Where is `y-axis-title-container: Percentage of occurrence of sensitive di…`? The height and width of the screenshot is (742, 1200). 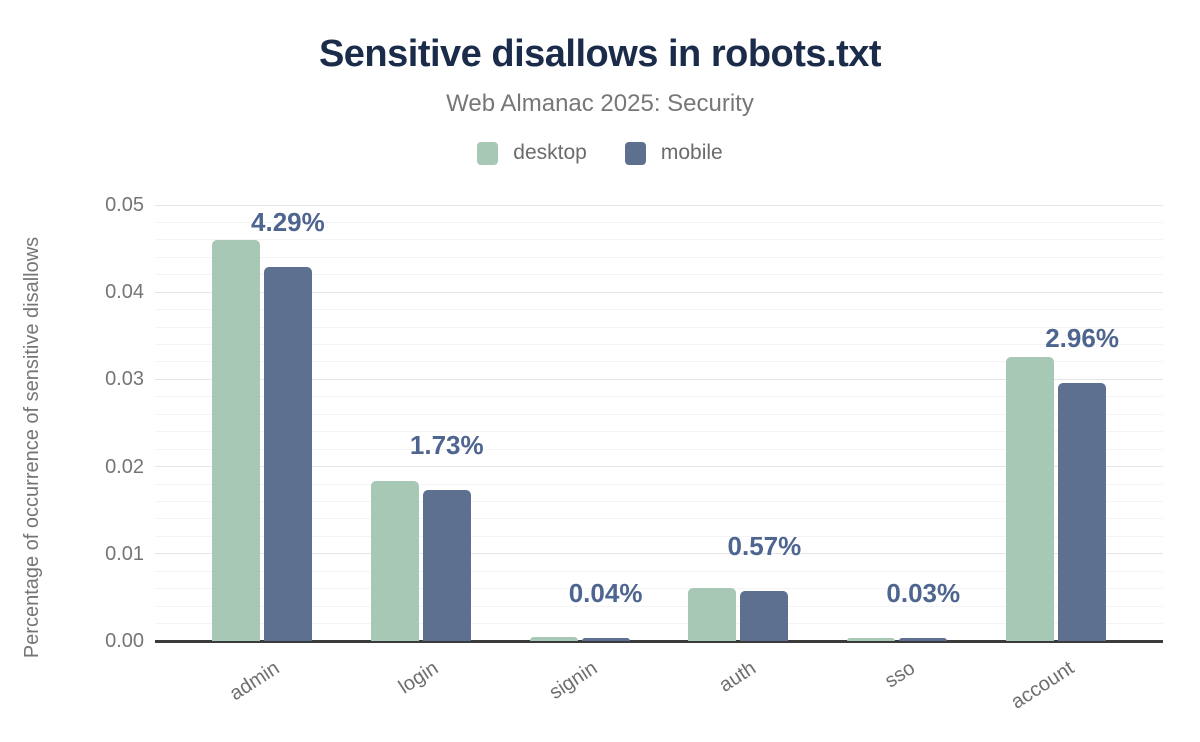
y-axis-title-container: Percentage of occurrence of sensitive di… is located at coordinates (33, 447).